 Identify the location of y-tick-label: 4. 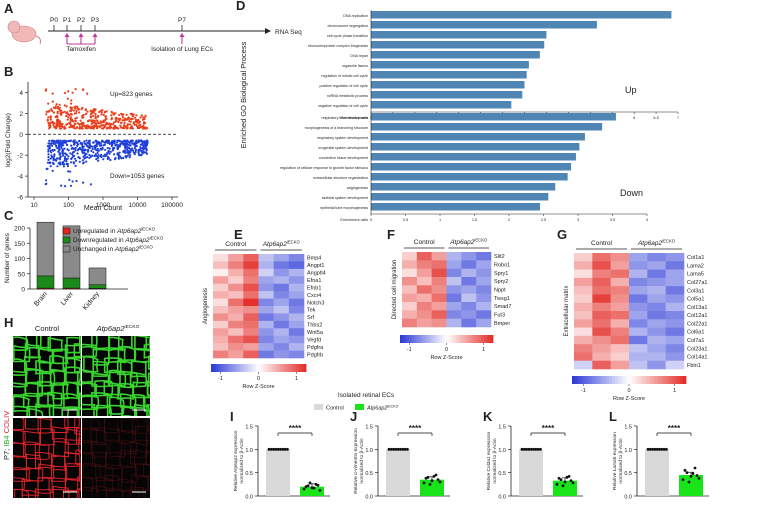
(21, 93).